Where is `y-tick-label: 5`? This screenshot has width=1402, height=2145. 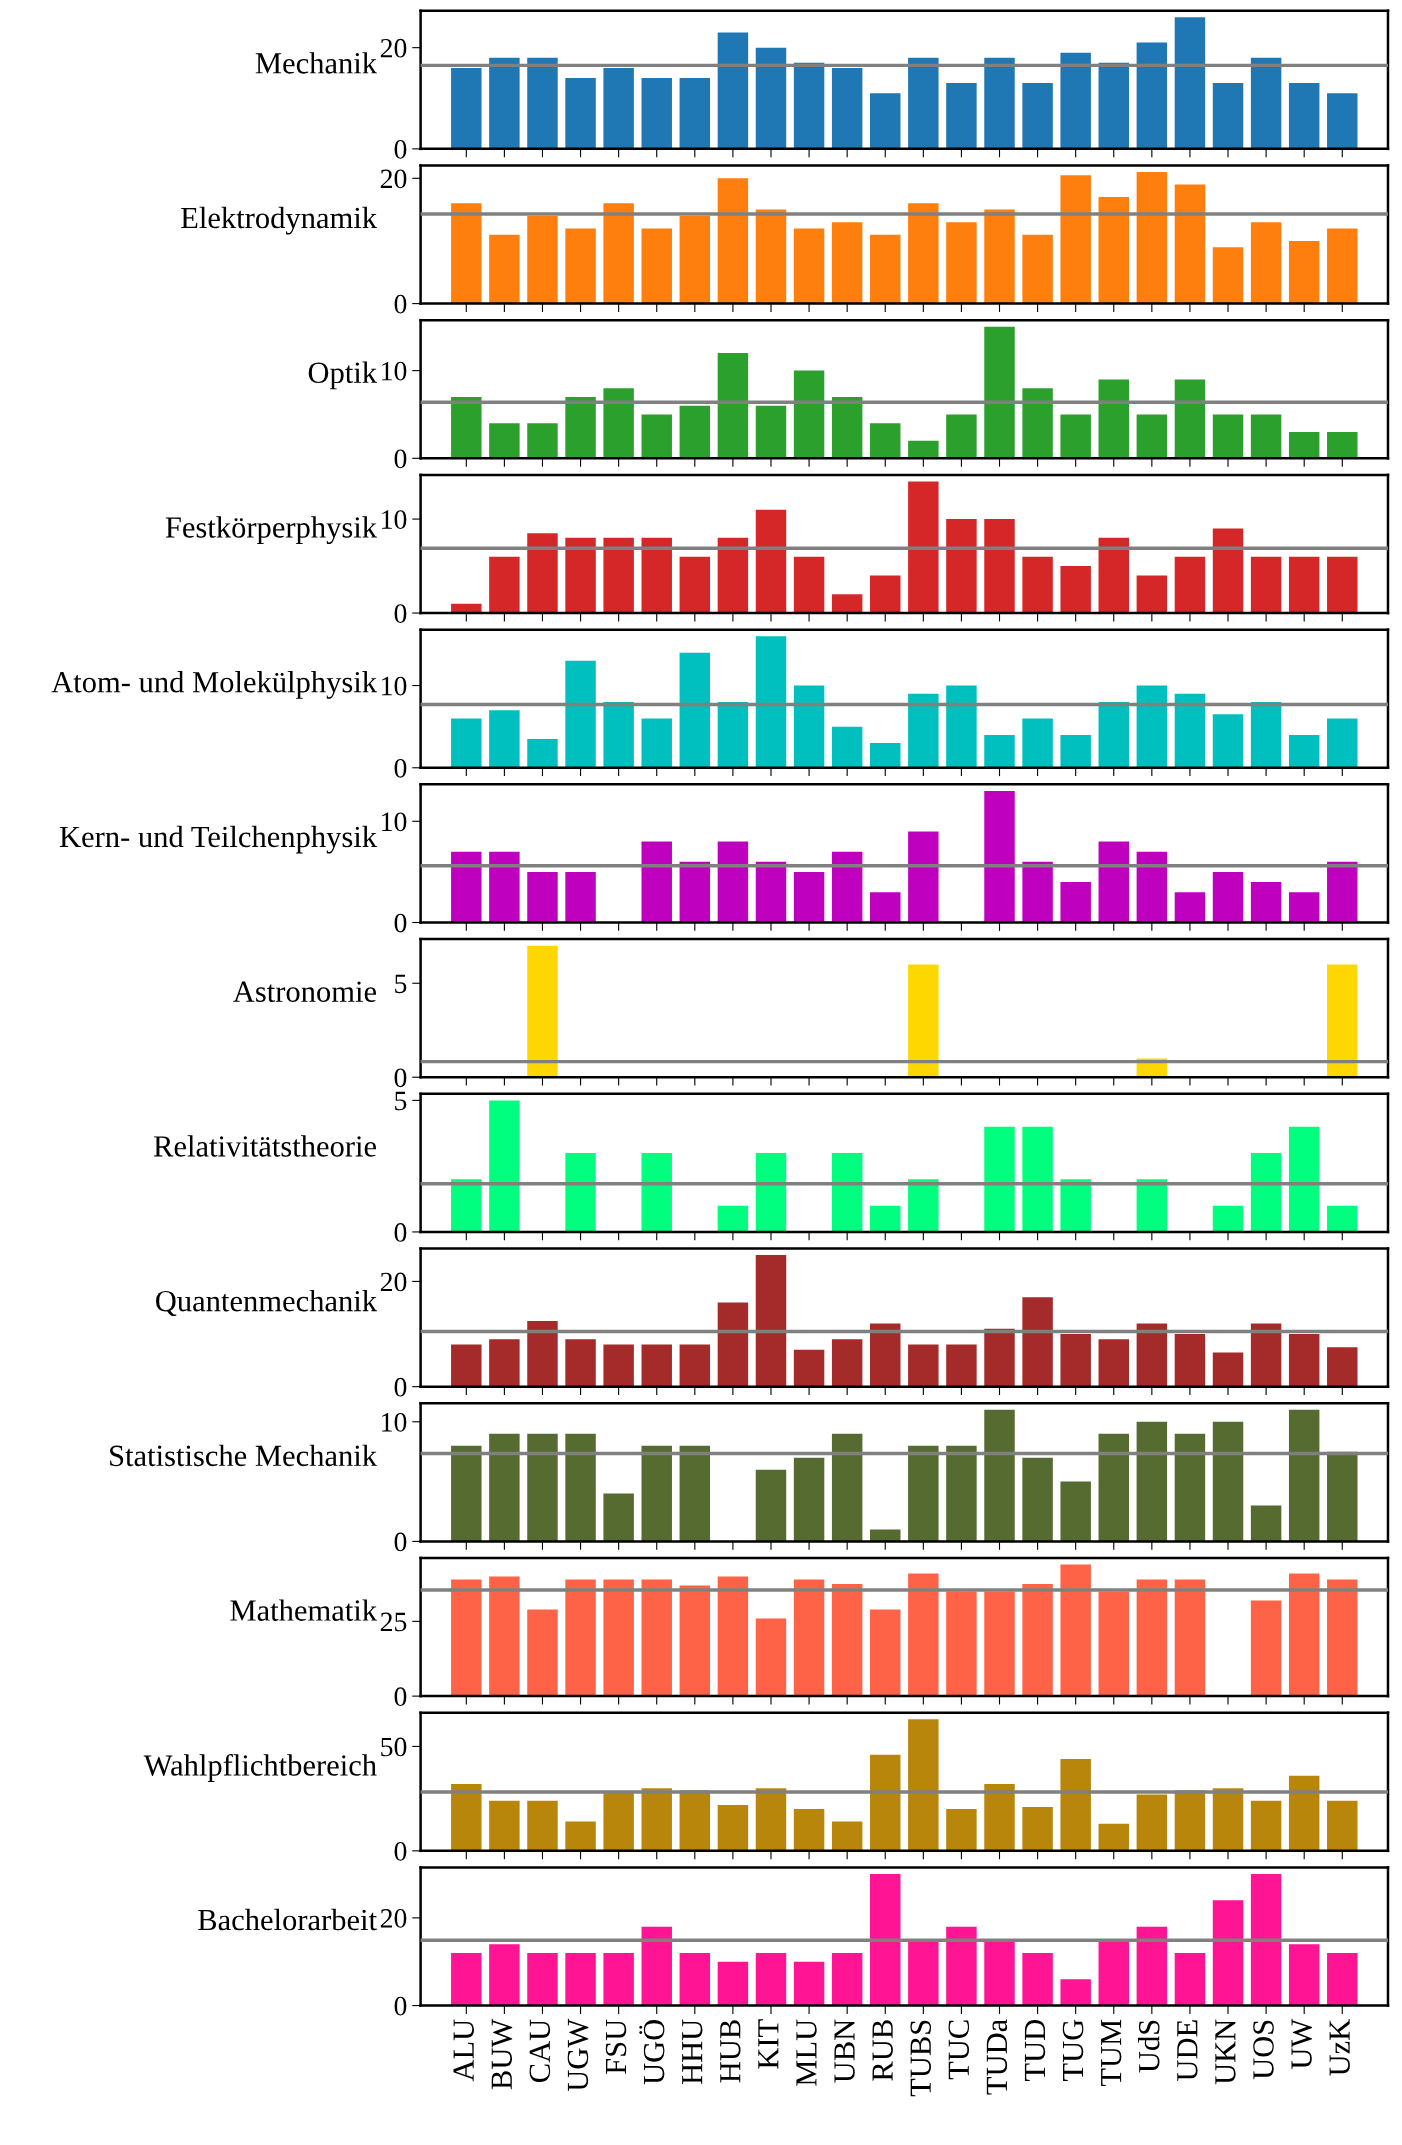
y-tick-label: 5 is located at coordinates (401, 1101).